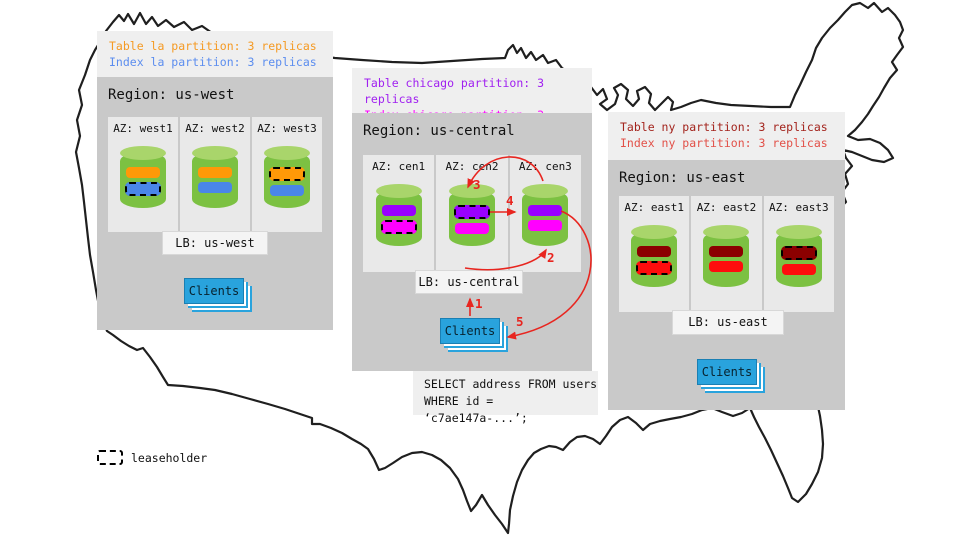  Describe the element at coordinates (287, 128) in the screenshot. I see `az-label: AZ: west3` at that location.